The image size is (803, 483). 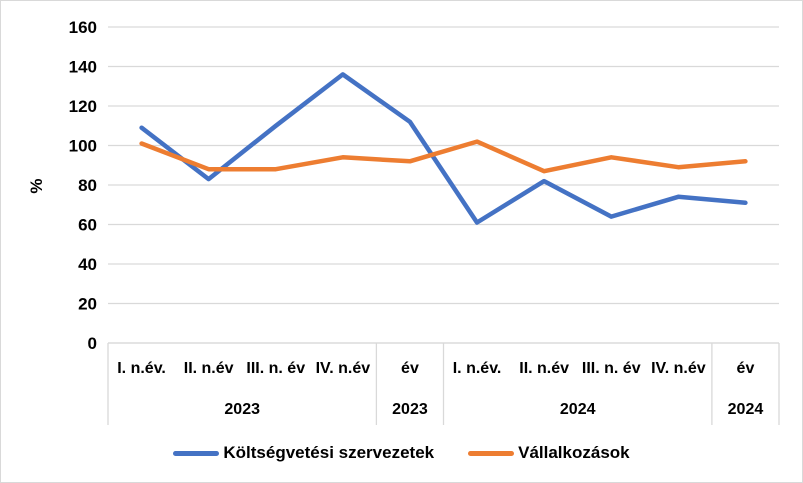 What do you see at coordinates (83, 106) in the screenshot?
I see `y-tick-label-120: 120` at bounding box center [83, 106].